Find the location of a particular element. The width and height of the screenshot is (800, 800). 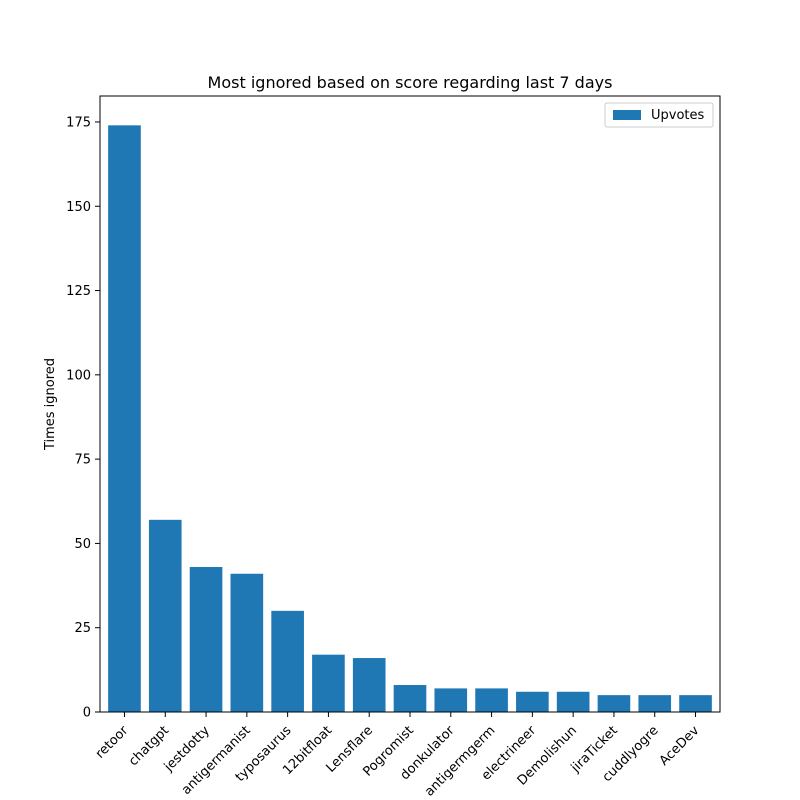

y-tick-label: 125 is located at coordinates (78, 291).